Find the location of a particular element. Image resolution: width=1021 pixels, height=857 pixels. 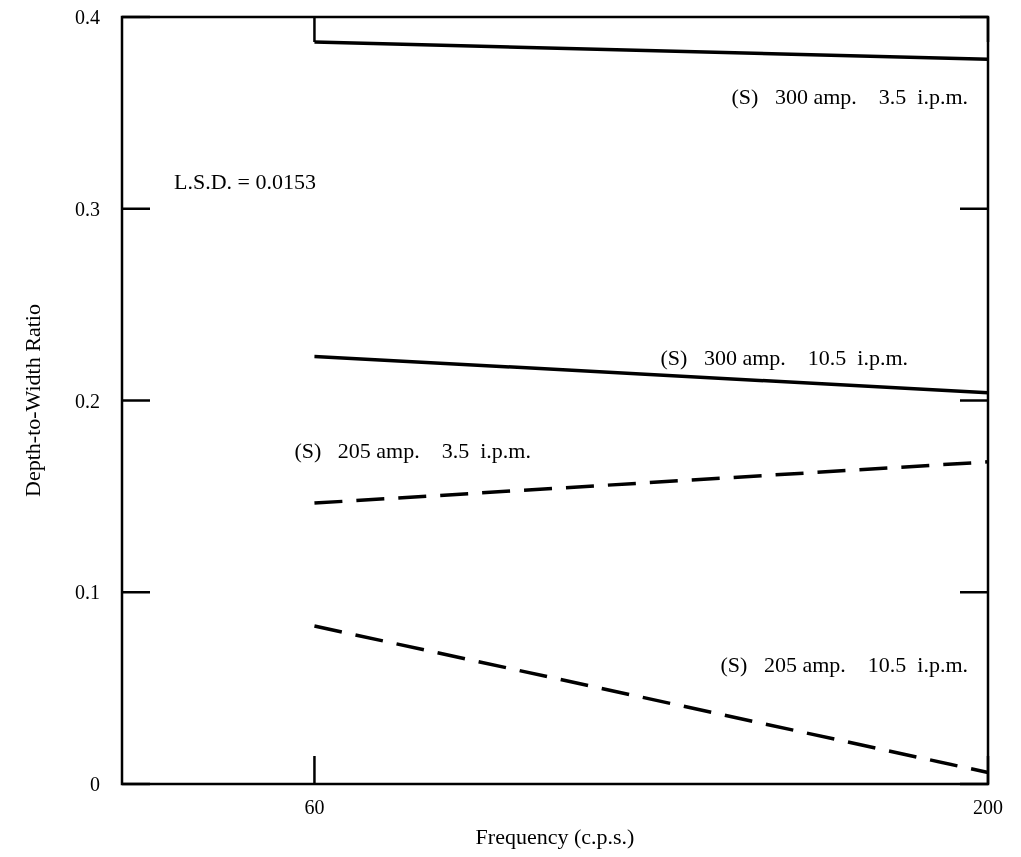

y-tick-label: 0.2 is located at coordinates (87, 400).